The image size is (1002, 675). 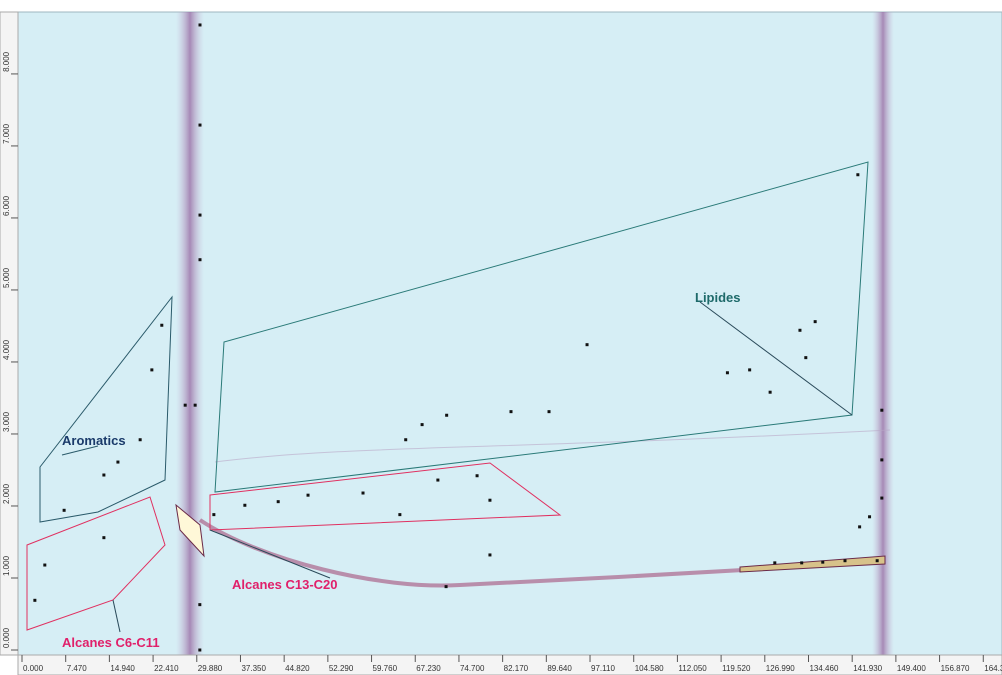 What do you see at coordinates (96, 563) in the screenshot?
I see `alcanes-c6-c11-region` at bounding box center [96, 563].